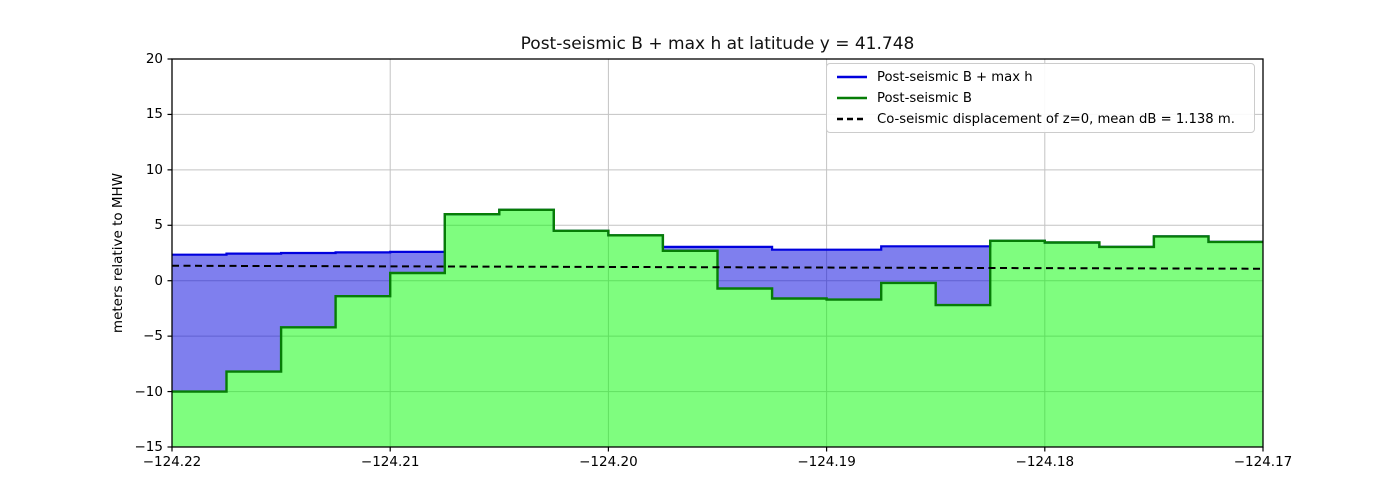  What do you see at coordinates (154, 59) in the screenshot?
I see `y-tick-label: 20` at bounding box center [154, 59].